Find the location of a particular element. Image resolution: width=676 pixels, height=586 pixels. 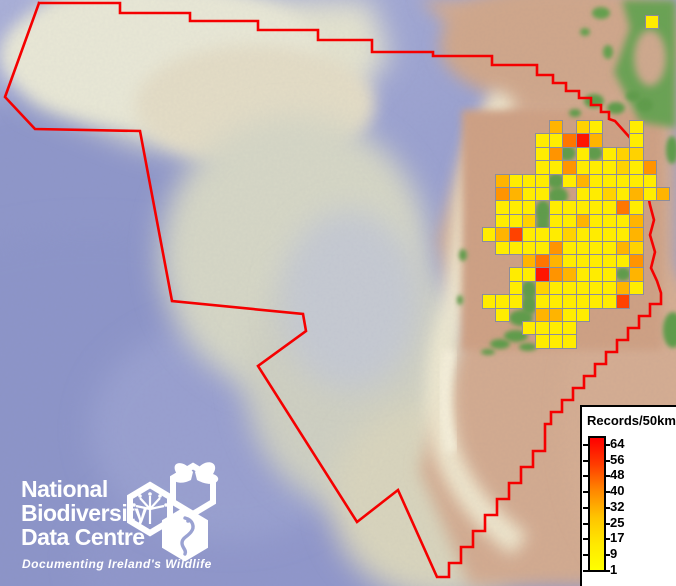

legend-tick-label: 64 is located at coordinates (617, 443).